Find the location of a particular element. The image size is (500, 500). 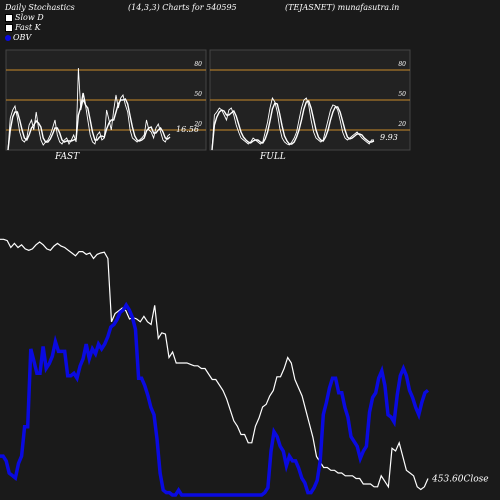

legend-item-fast-k: Fast K is located at coordinates (23, 27).